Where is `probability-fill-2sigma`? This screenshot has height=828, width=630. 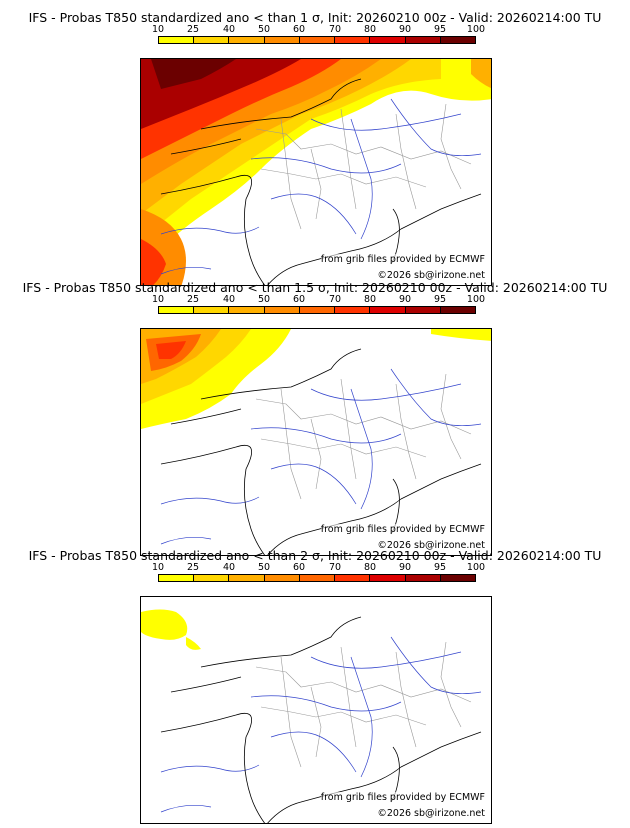 probability-fill-2sigma is located at coordinates (171, 629).